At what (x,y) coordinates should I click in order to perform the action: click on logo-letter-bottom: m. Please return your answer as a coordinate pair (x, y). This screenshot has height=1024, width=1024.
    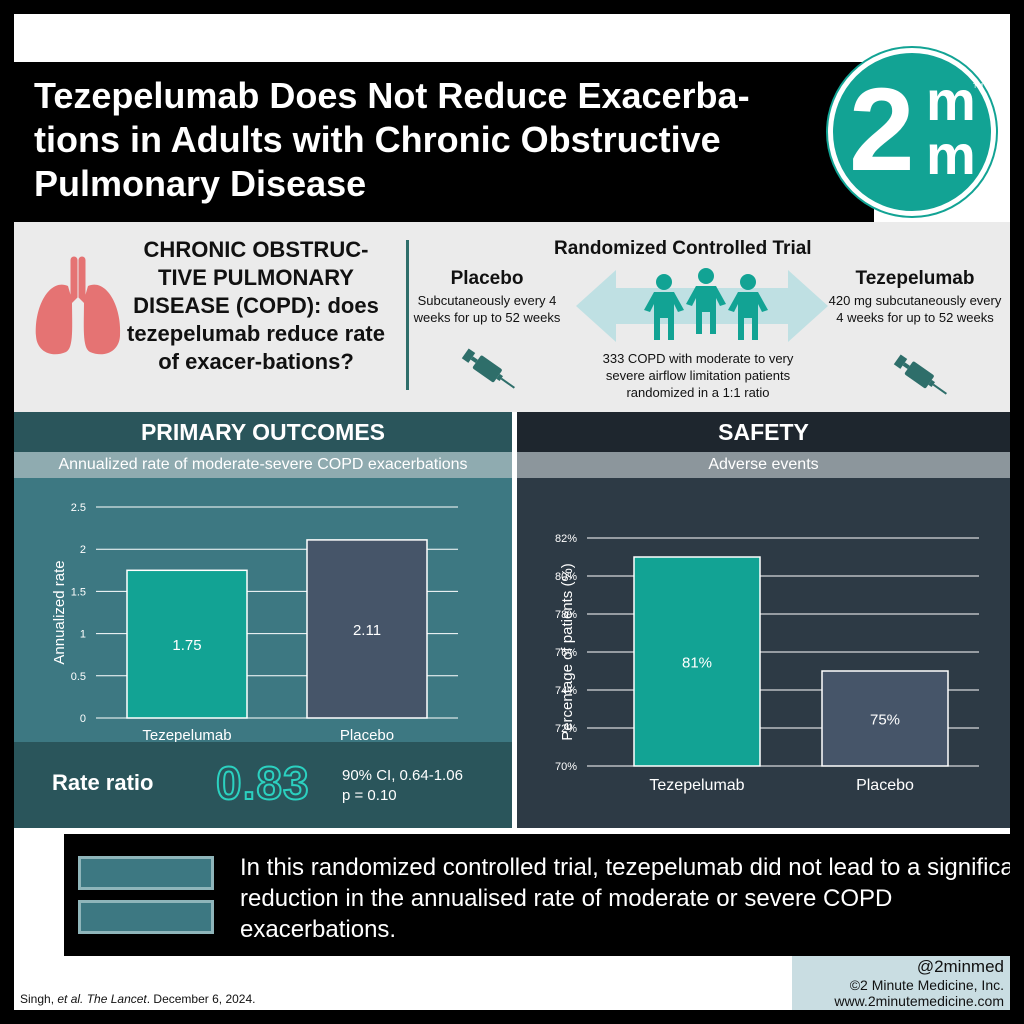
    Looking at the image, I should click on (951, 154).